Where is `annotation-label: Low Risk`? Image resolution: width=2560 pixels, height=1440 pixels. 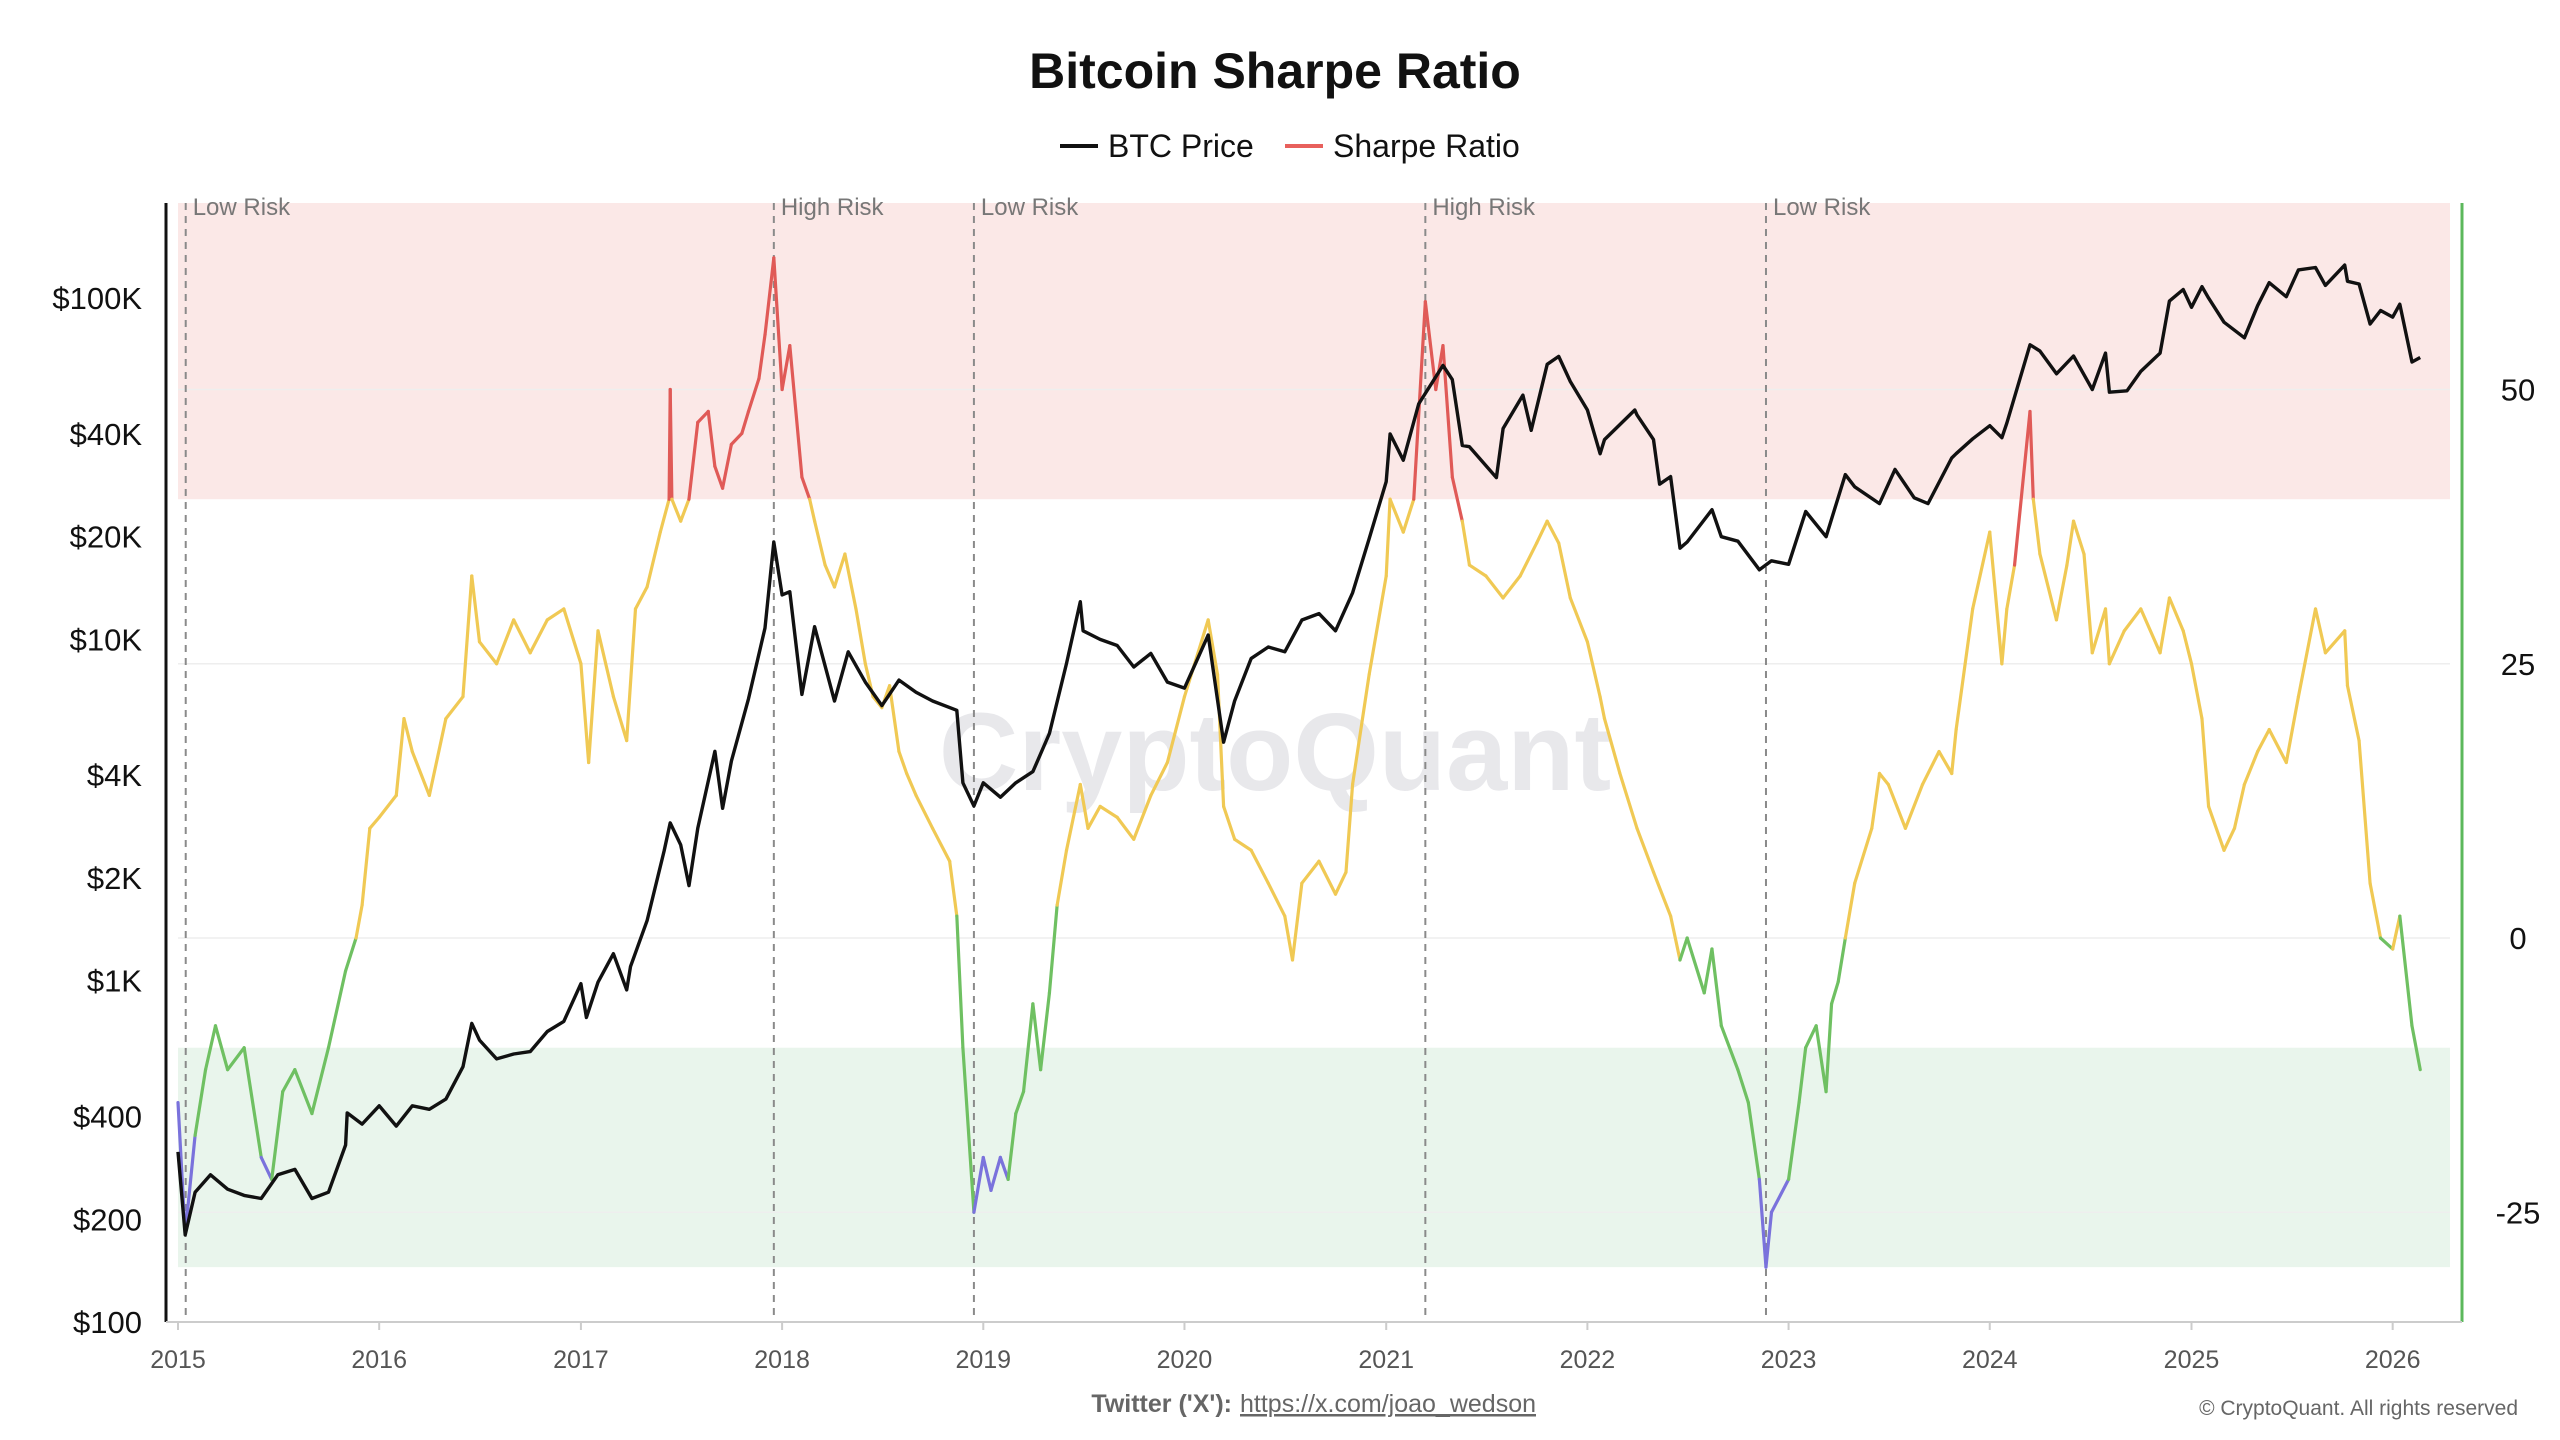
annotation-label: Low Risk is located at coordinates (242, 207).